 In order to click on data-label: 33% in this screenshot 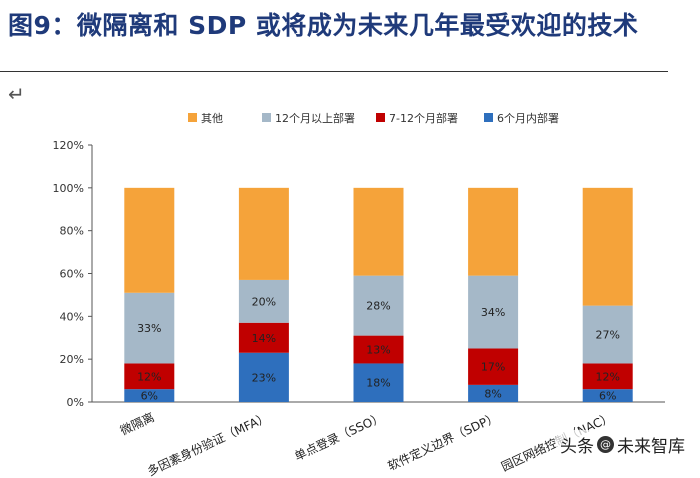, I will do `click(149, 328)`.